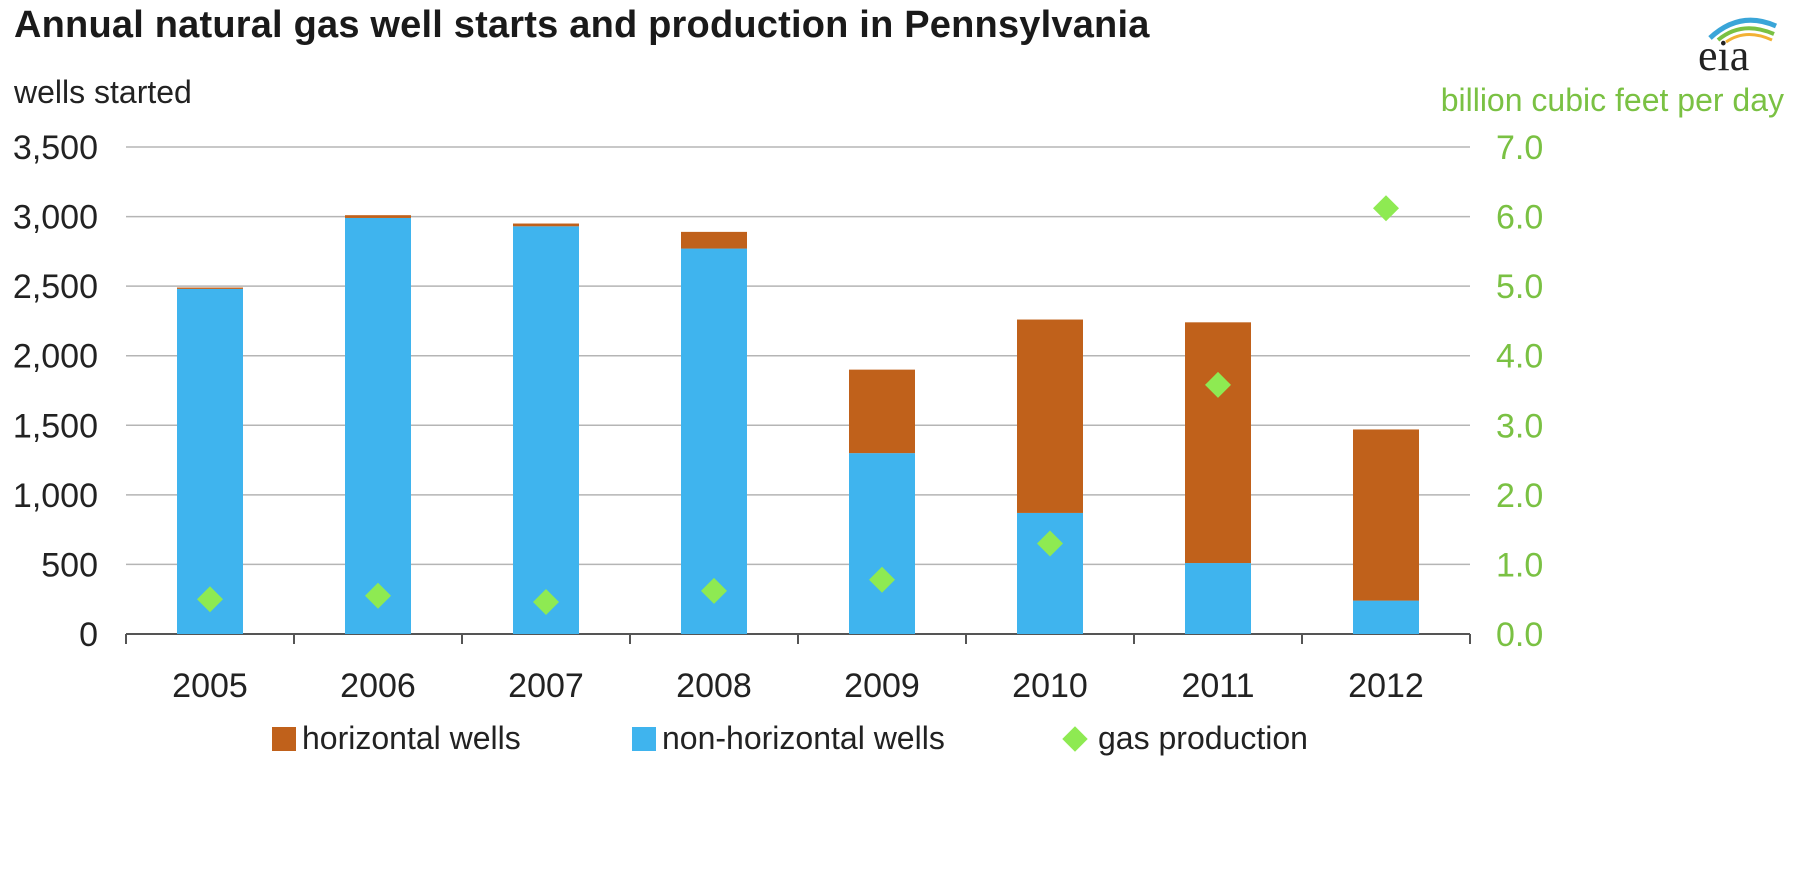  I want to click on legend-label-gas-production: gas production, so click(1203, 738).